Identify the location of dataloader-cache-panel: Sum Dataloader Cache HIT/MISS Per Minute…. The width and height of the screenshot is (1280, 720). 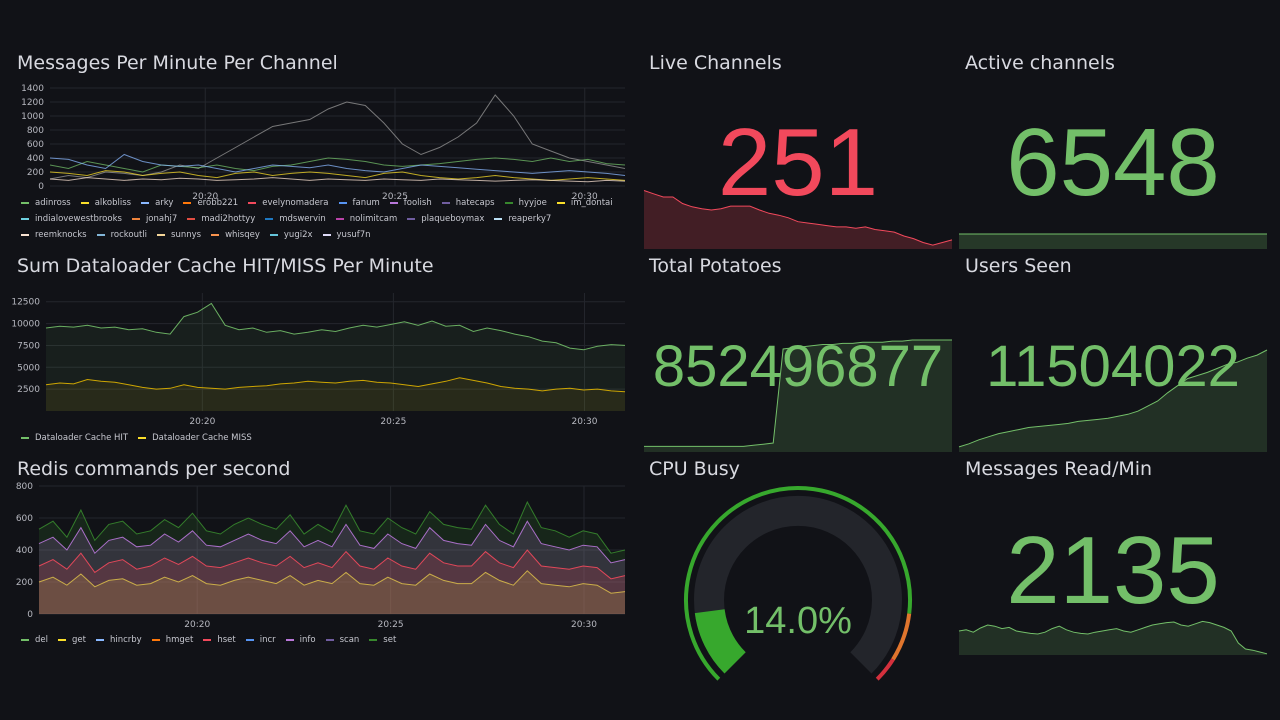
(321, 352).